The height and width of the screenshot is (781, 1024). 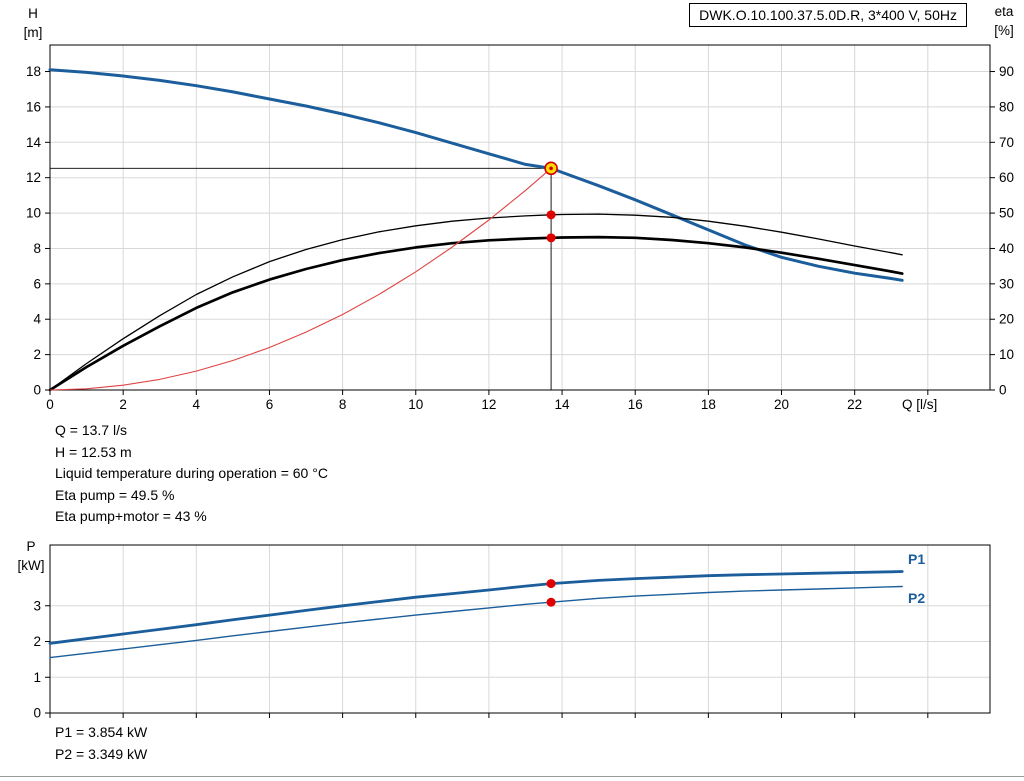 I want to click on p2-curve-label: P2, so click(x=917, y=598).